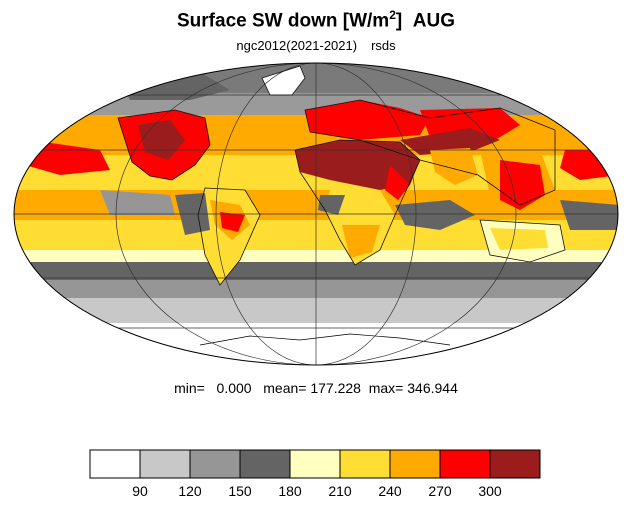  What do you see at coordinates (440, 491) in the screenshot?
I see `legend-tick-label: 270` at bounding box center [440, 491].